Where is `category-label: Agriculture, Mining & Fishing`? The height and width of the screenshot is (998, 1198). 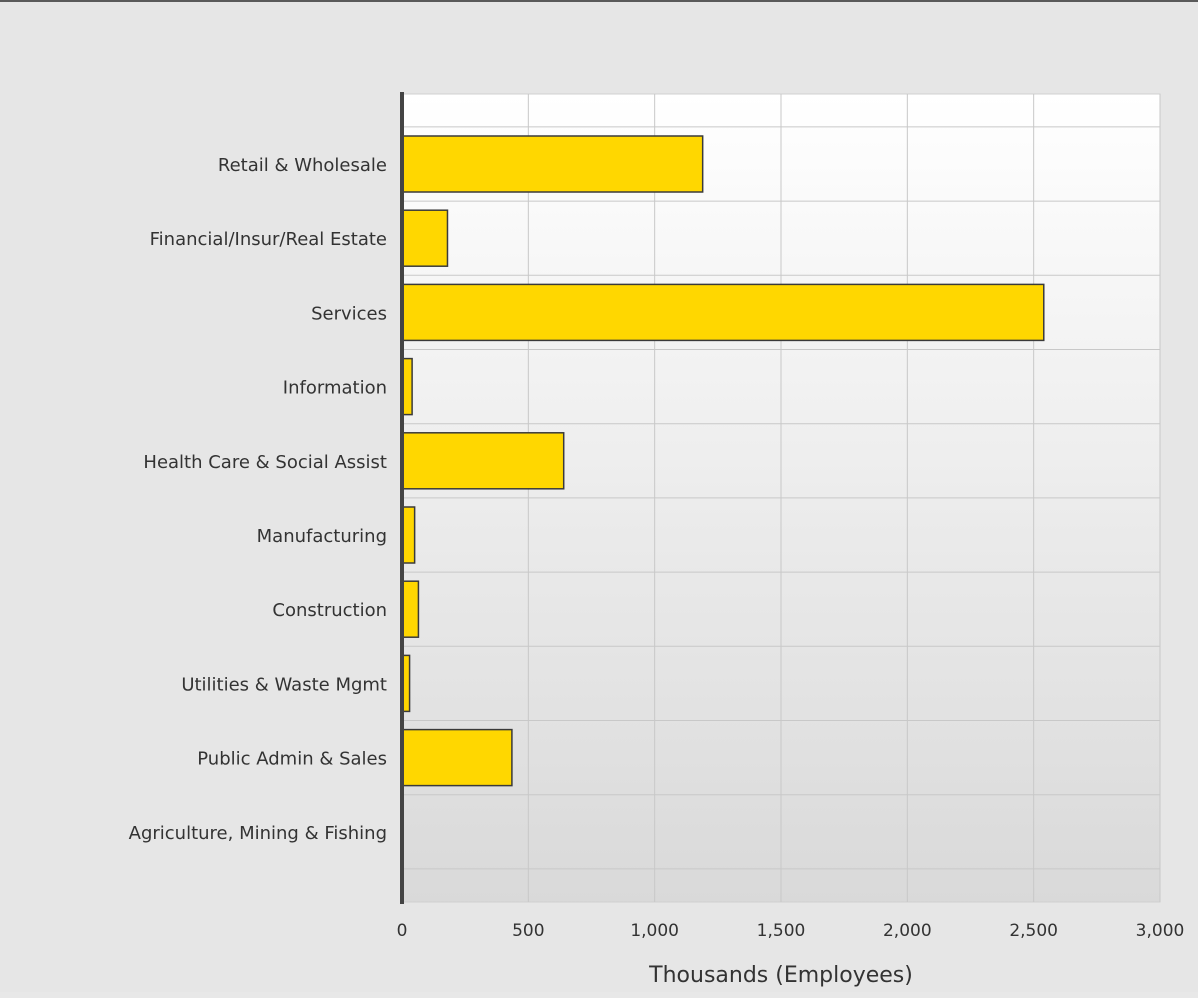 category-label: Agriculture, Mining & Fishing is located at coordinates (258, 833).